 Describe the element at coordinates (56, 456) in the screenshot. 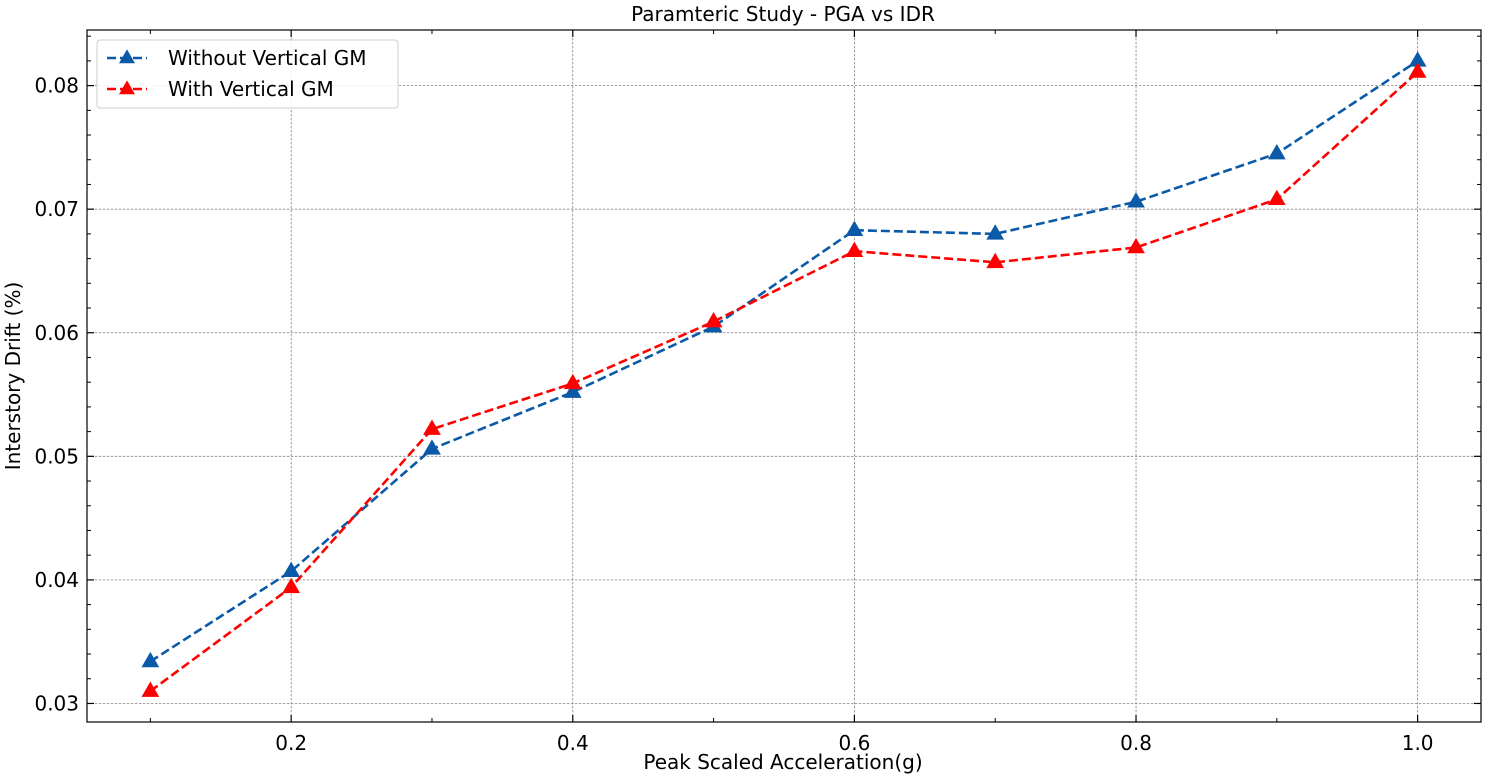

I see `y-tick-label: 0.05` at that location.